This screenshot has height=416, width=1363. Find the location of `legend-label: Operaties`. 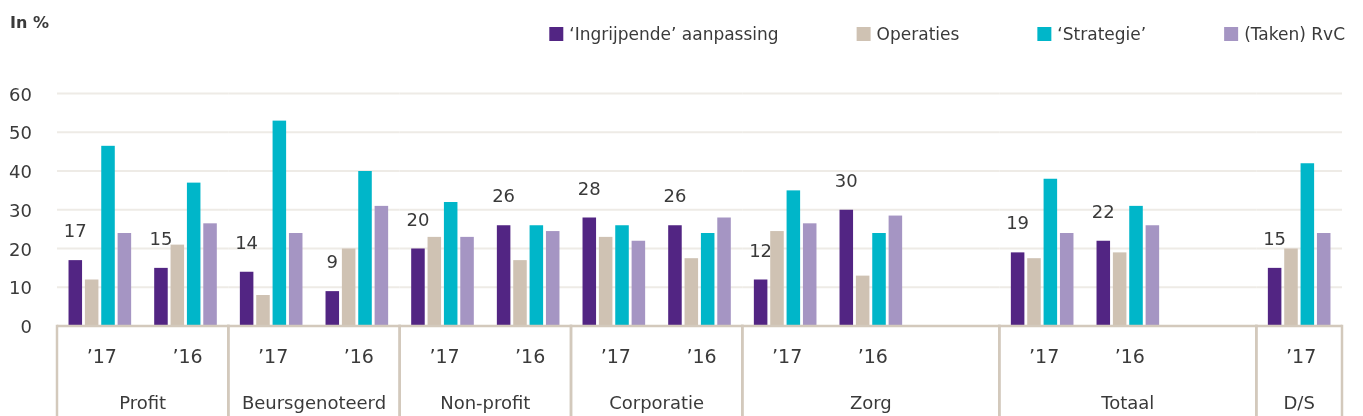

legend-label: Operaties is located at coordinates (918, 34).